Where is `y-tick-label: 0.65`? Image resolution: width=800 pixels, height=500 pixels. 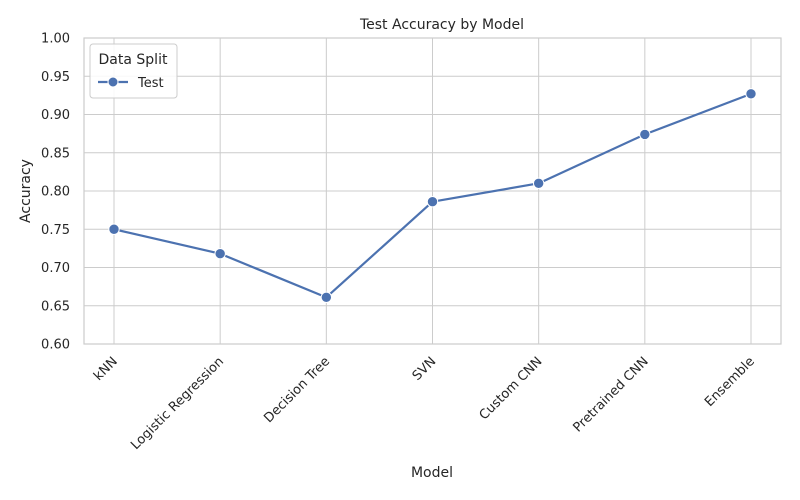 y-tick-label: 0.65 is located at coordinates (55, 306).